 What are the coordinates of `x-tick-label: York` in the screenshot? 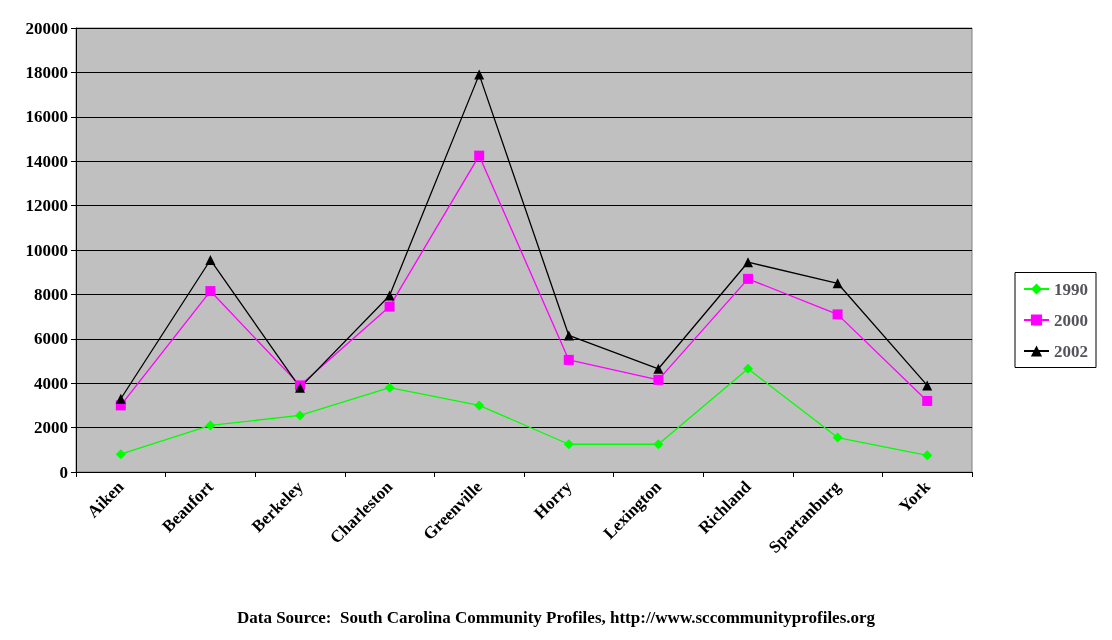 It's located at (915, 496).